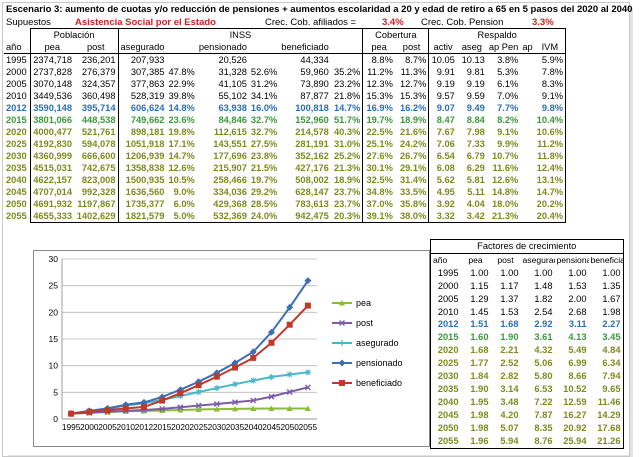 The image size is (644, 457). I want to click on factores-row: 2000 1.15 1.17 1.48 1.53 1.35, so click(527, 286).